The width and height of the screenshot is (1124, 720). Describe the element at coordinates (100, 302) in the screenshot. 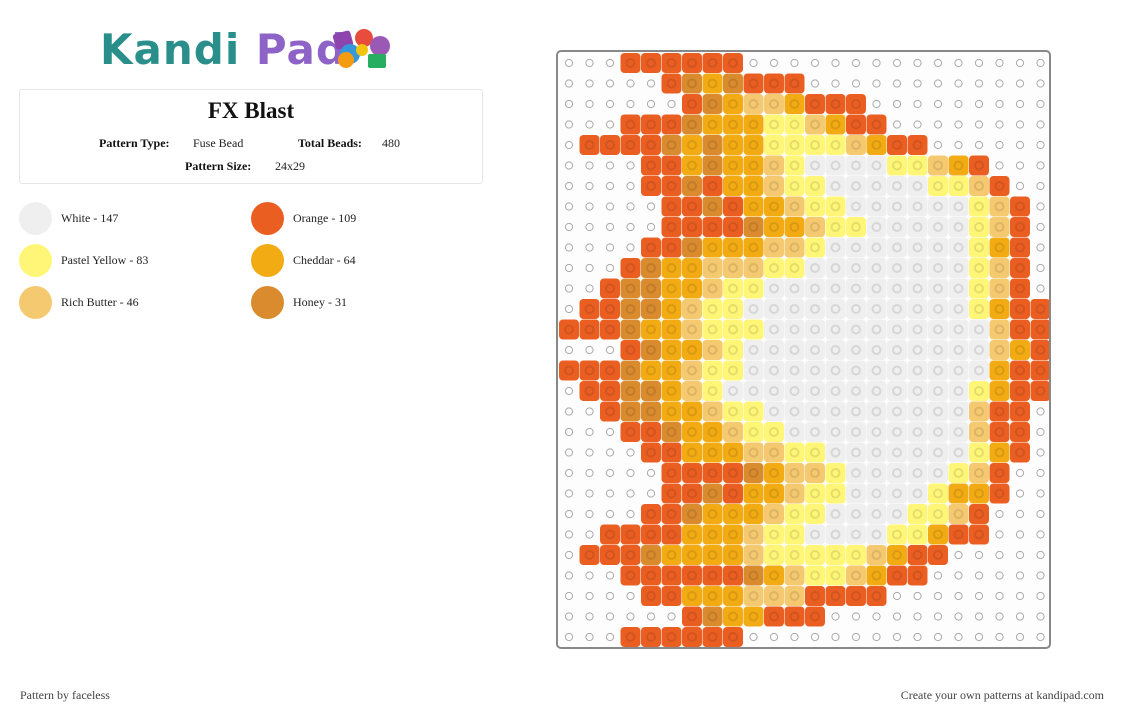

I see `legend-label: Rich Butter - 46` at that location.